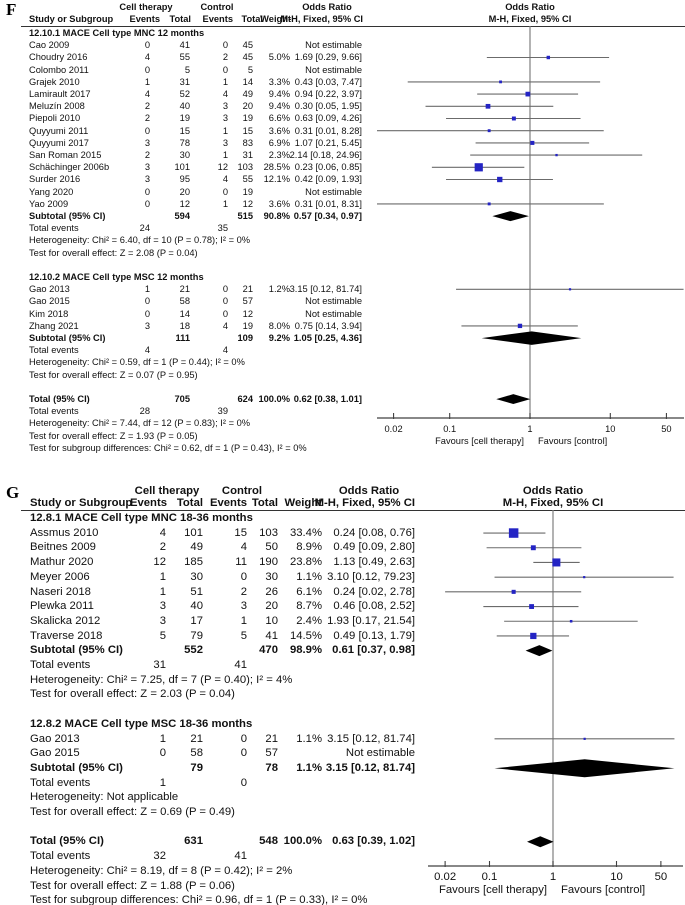  I want to click on cell-total: 17, so click(196, 620).